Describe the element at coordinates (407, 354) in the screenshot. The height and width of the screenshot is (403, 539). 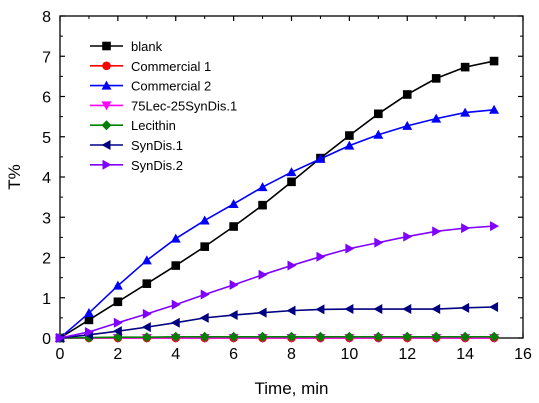
I see `x-tick-label: 12` at that location.